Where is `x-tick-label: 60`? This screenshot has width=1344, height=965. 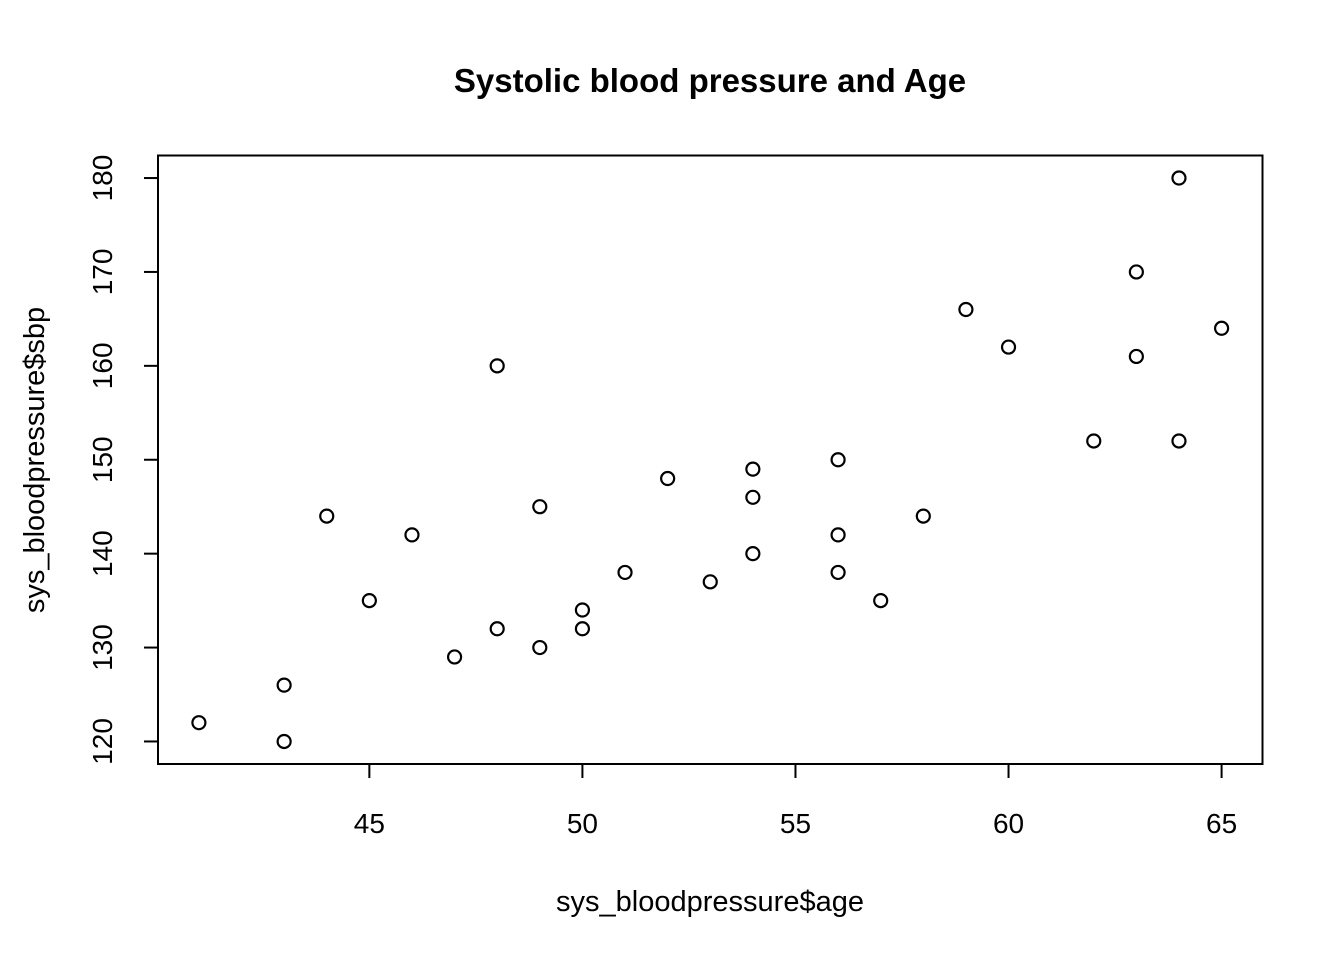
x-tick-label: 60 is located at coordinates (1008, 823).